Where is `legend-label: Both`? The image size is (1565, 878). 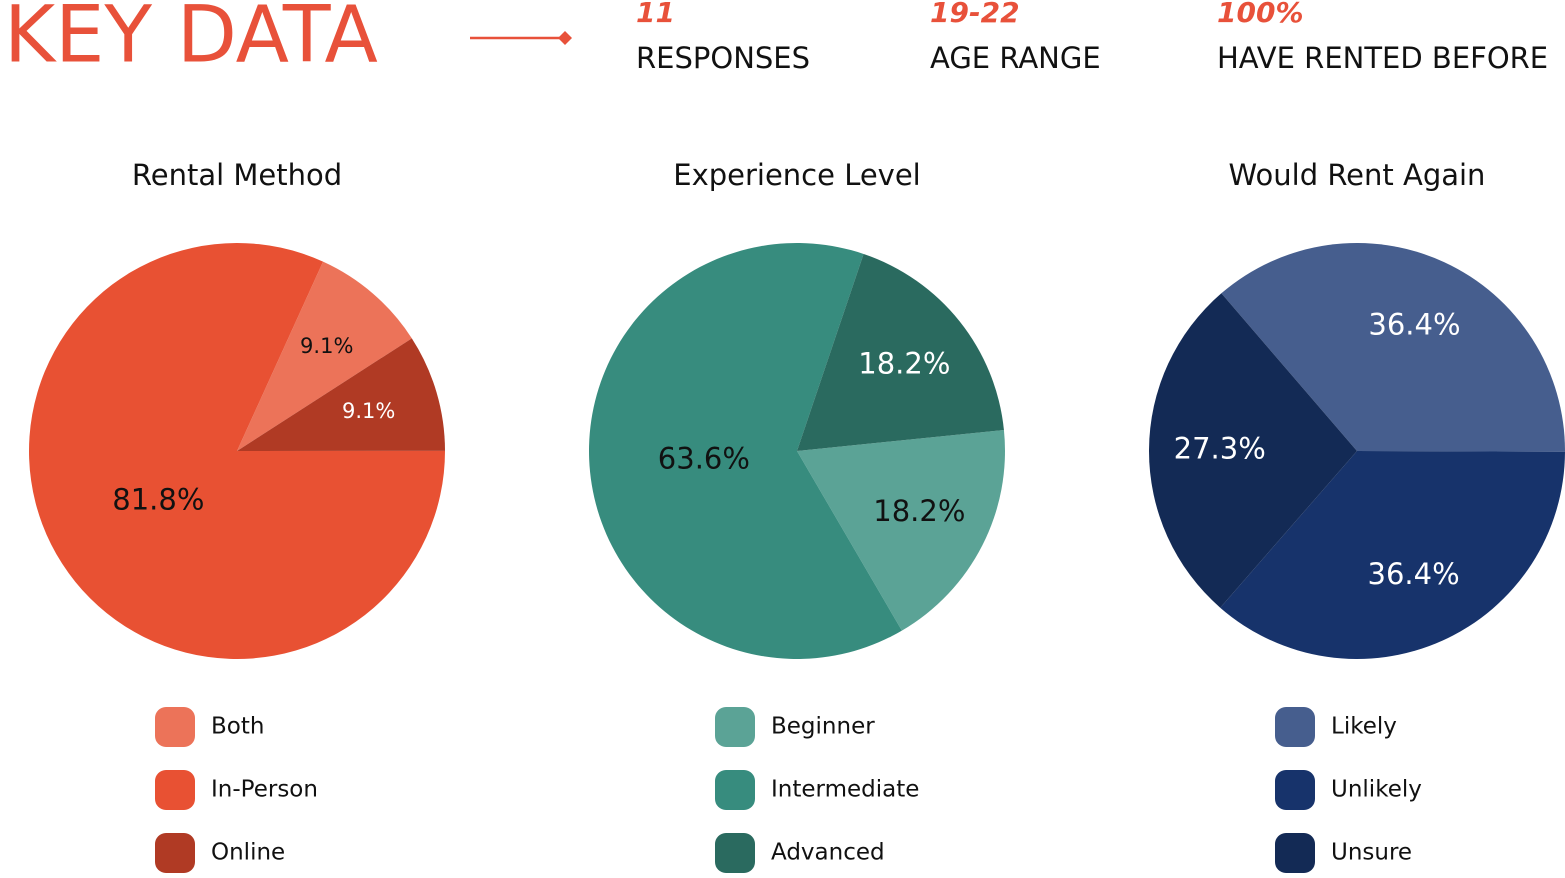
legend-label: Both is located at coordinates (237, 727).